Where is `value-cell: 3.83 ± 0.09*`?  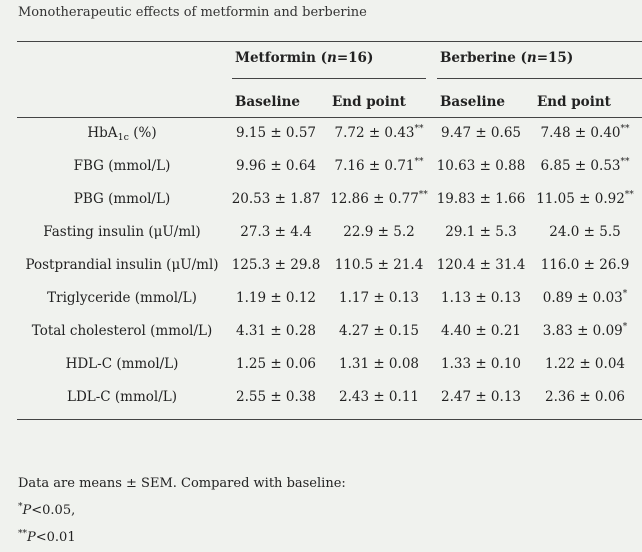 value-cell: 3.83 ± 0.09* is located at coordinates (585, 331).